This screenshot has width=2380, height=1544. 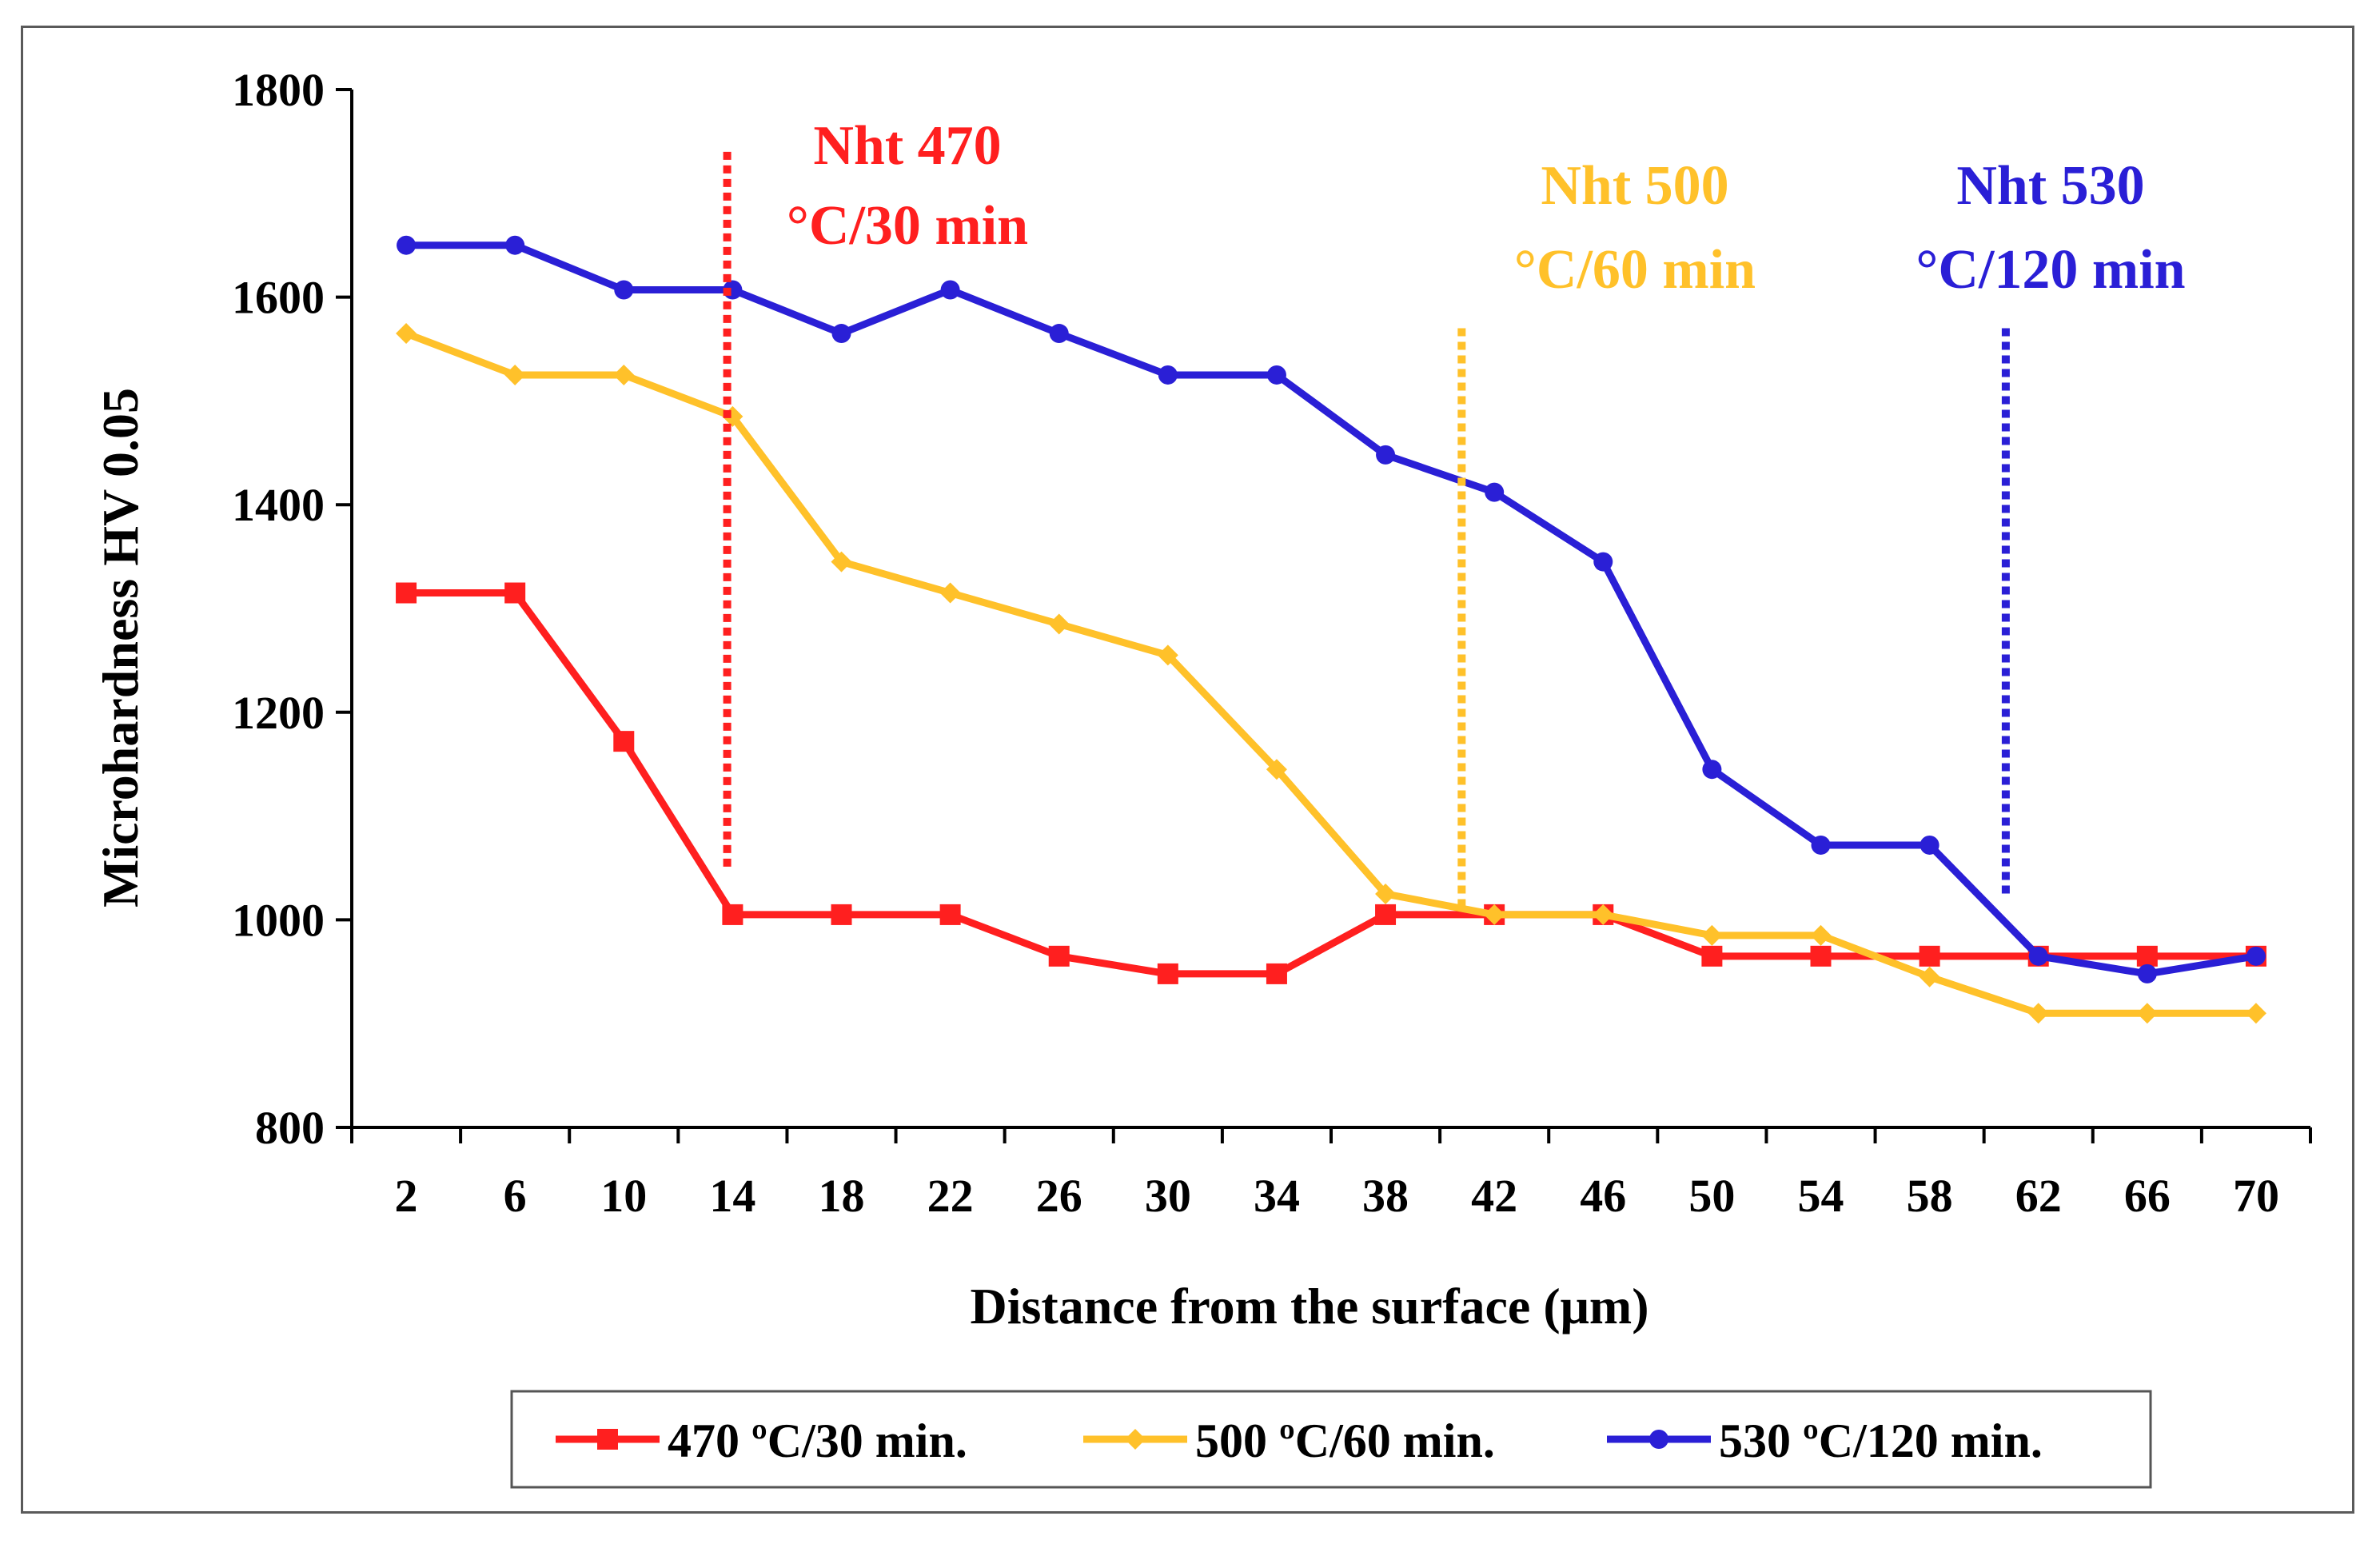 What do you see at coordinates (515, 1196) in the screenshot?
I see `x-tick-label: 6` at bounding box center [515, 1196].